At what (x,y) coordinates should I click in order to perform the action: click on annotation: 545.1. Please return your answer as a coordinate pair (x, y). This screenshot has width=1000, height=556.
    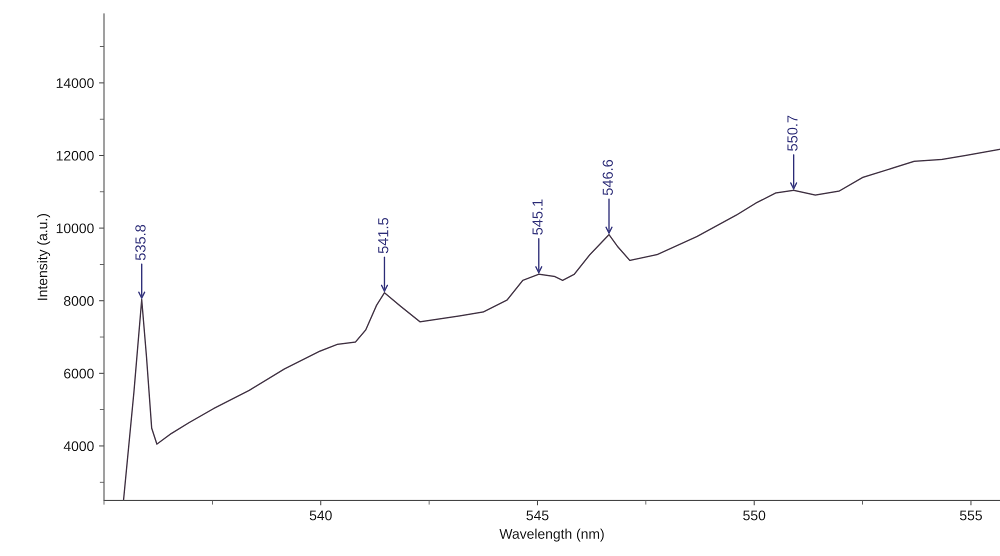
    Looking at the image, I should click on (537, 217).